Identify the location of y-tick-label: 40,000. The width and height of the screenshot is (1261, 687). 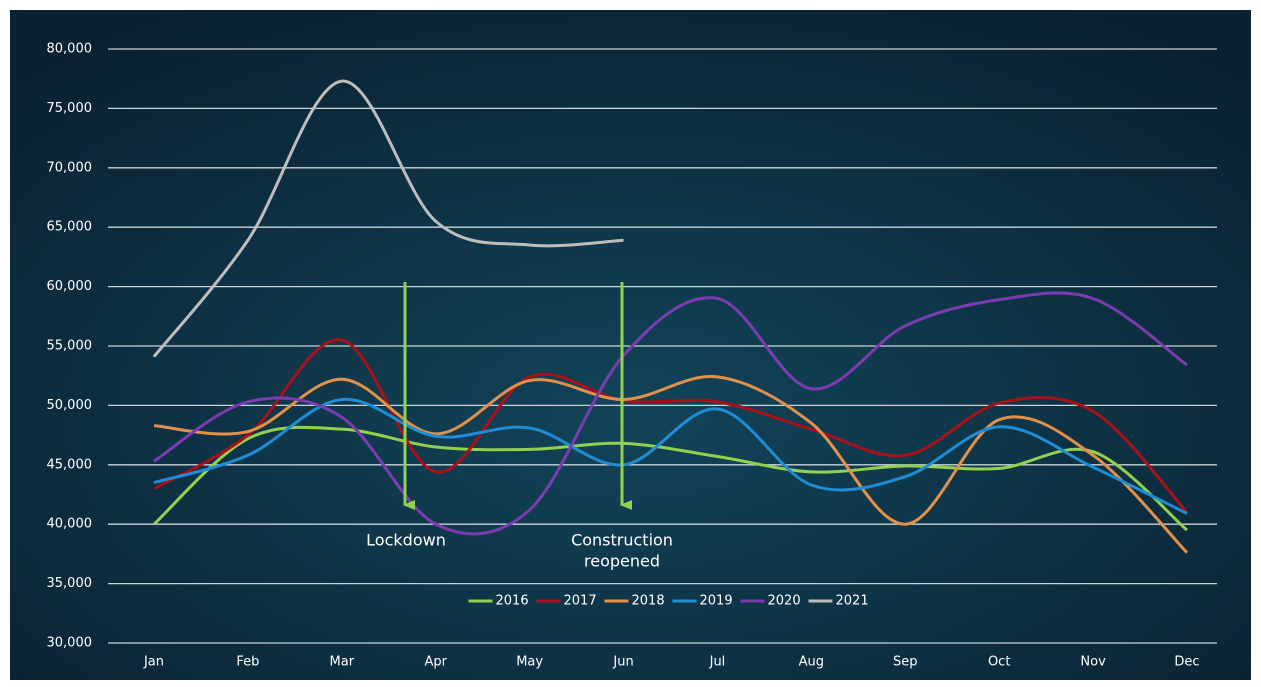
(70, 524).